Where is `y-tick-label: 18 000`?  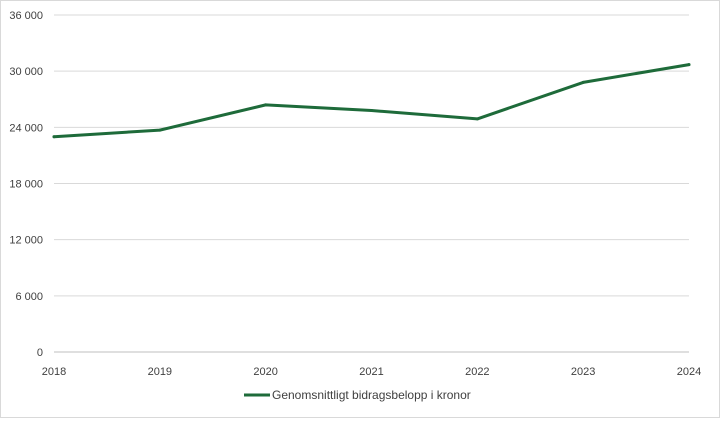
y-tick-label: 18 000 is located at coordinates (26, 185).